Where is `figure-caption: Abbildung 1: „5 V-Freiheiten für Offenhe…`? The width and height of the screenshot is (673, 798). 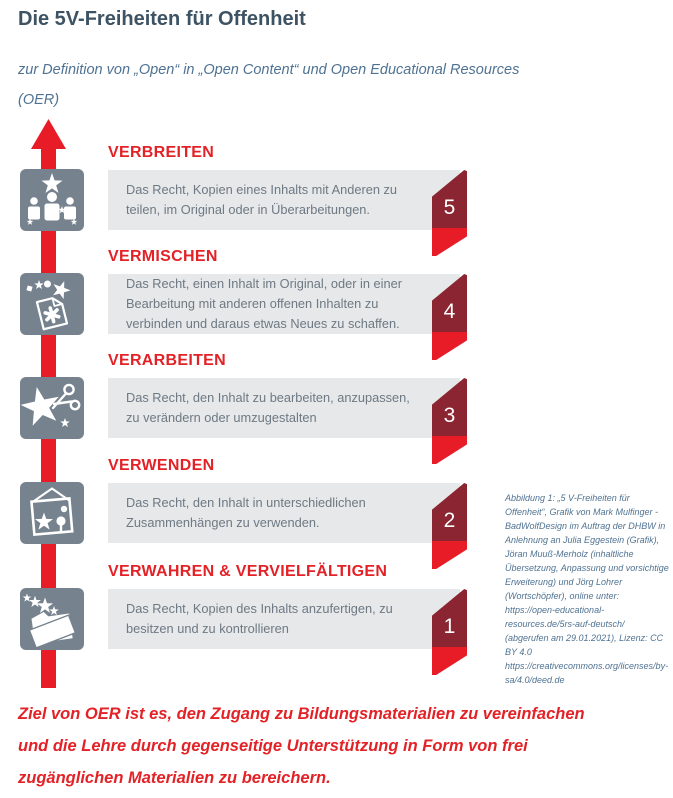
figure-caption: Abbildung 1: „5 V-Freiheiten für Offenhe… is located at coordinates (587, 589).